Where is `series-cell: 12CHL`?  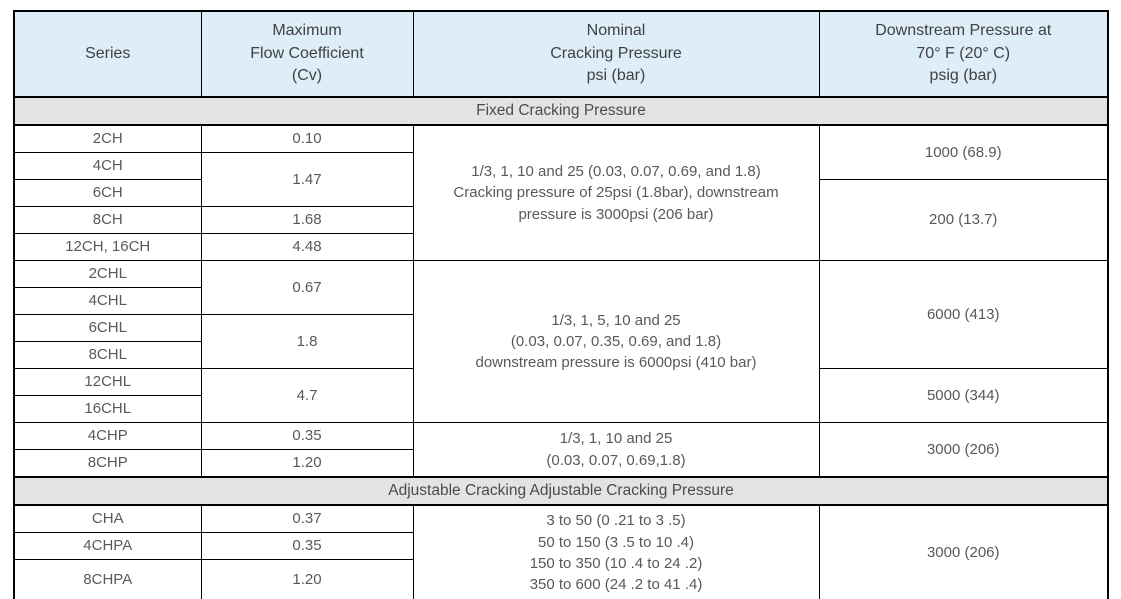 series-cell: 12CHL is located at coordinates (107, 382).